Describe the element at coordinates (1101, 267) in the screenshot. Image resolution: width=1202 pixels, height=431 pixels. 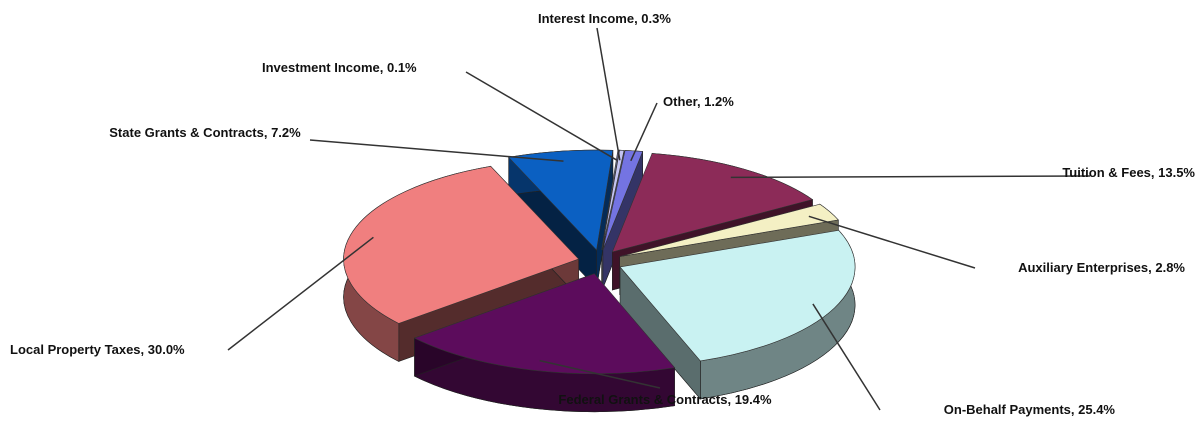
I see `data-label: Auxiliary Enterprises, 2.8%` at that location.